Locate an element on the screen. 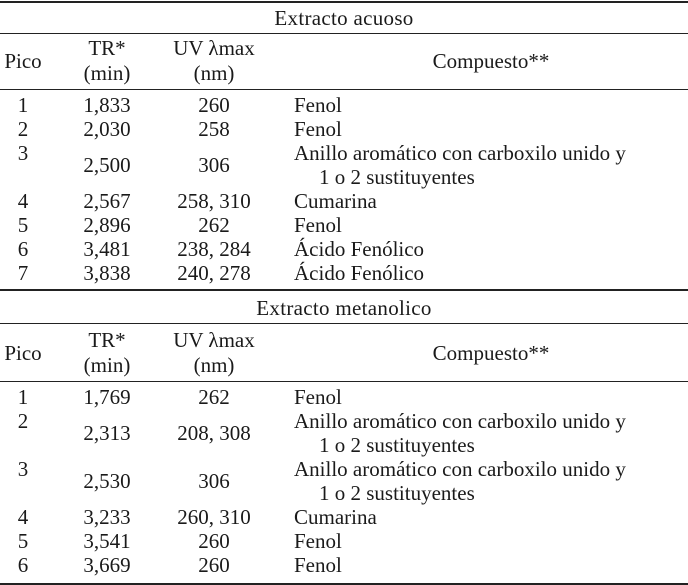 This screenshot has height=585, width=688. cell-tr: 2,567 is located at coordinates (107, 201).